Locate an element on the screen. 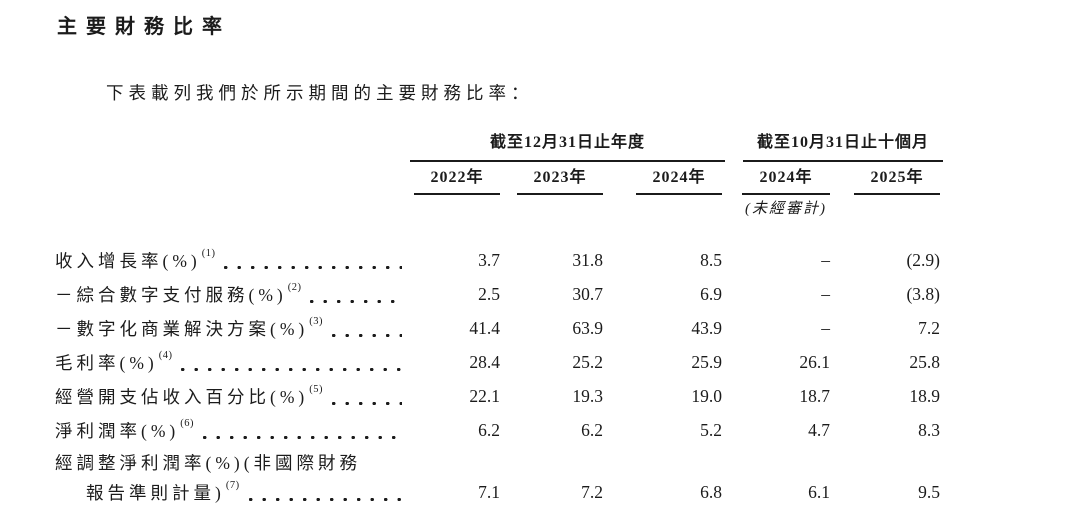 The image size is (1080, 523). value-cell-2023: 19.3 is located at coordinates (587, 395).